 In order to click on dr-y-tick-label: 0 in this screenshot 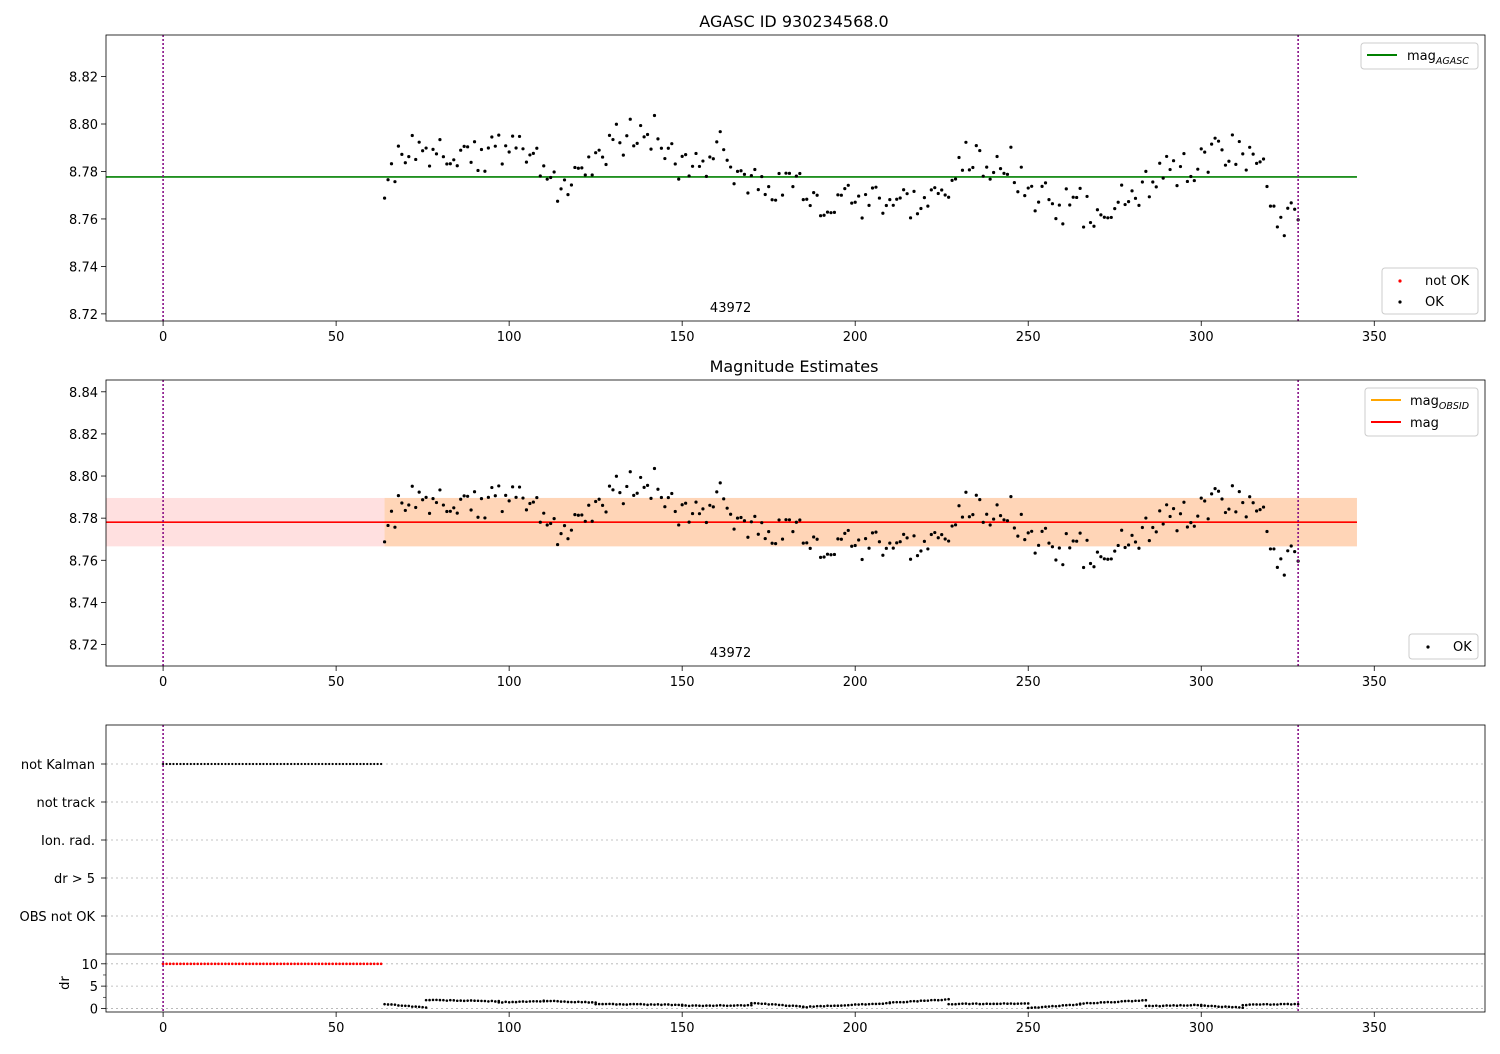, I will do `click(94, 1009)`.